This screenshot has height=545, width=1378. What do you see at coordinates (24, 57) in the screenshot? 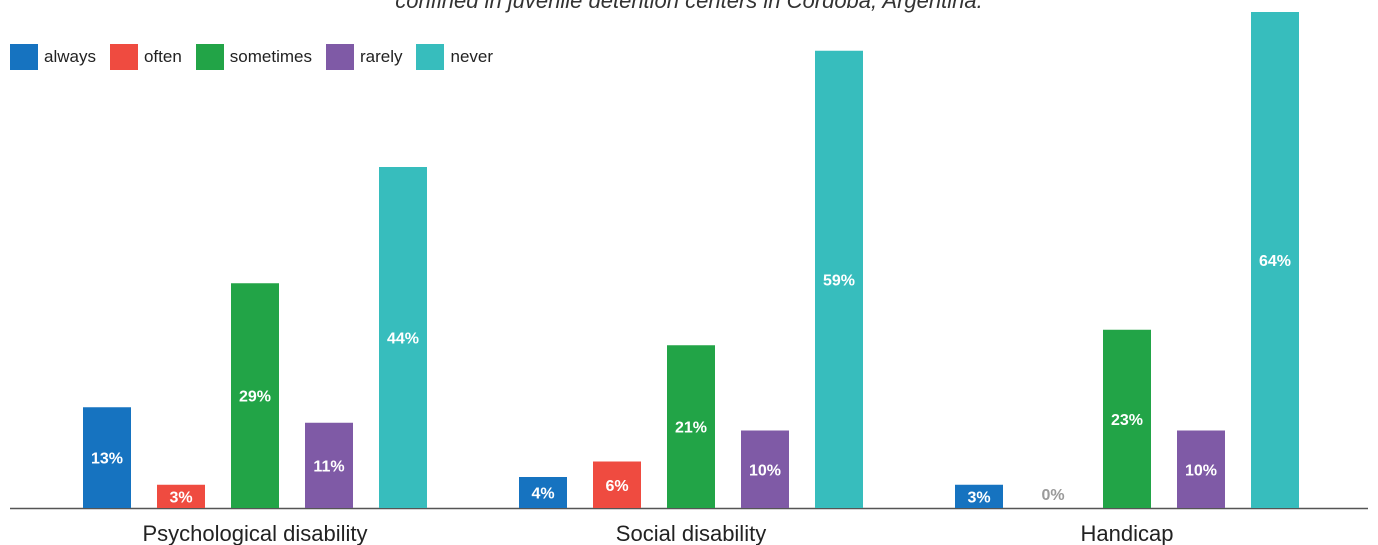
I see `legend-swatch-always` at bounding box center [24, 57].